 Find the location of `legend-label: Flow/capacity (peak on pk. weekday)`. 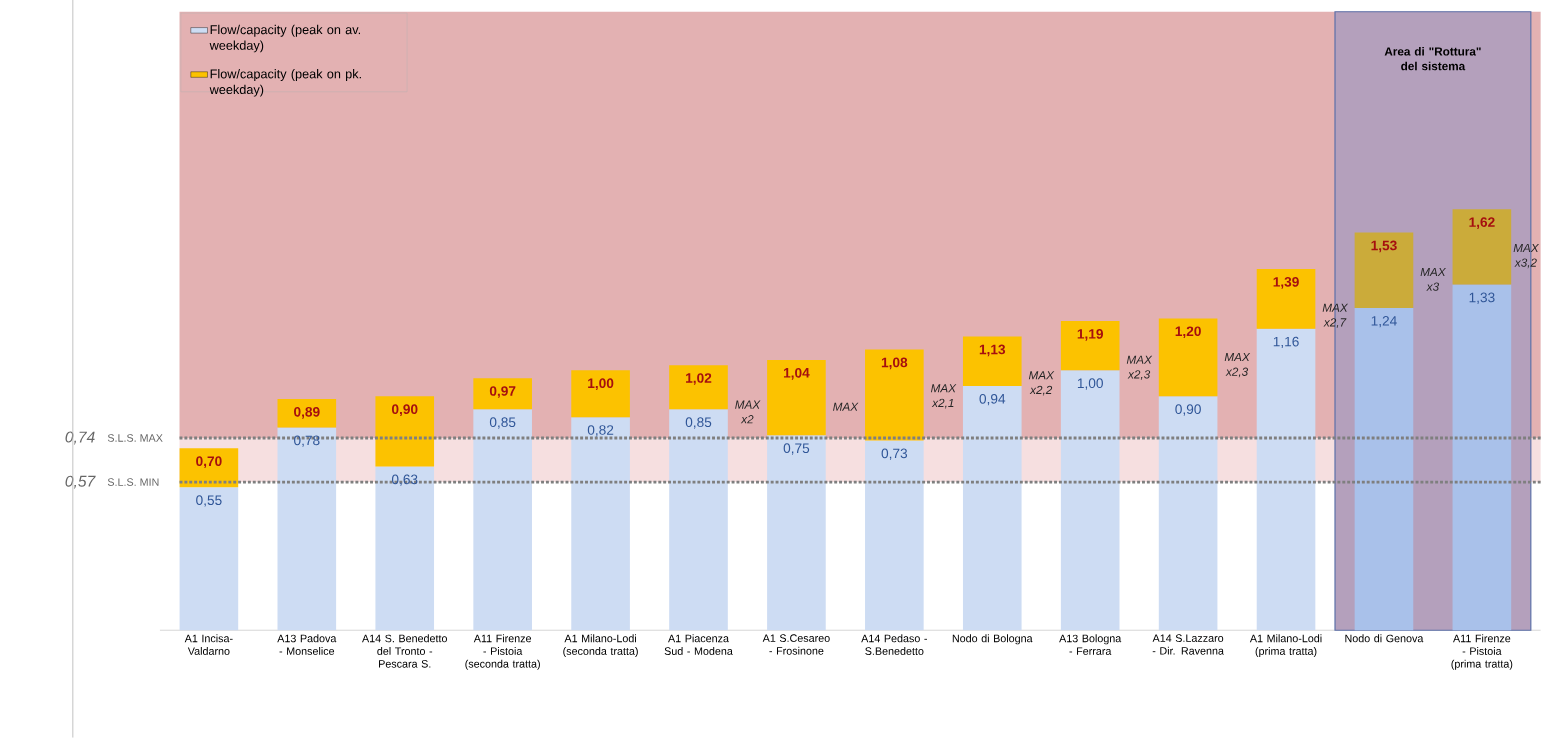

legend-label: Flow/capacity (peak on pk. weekday) is located at coordinates (285, 83).